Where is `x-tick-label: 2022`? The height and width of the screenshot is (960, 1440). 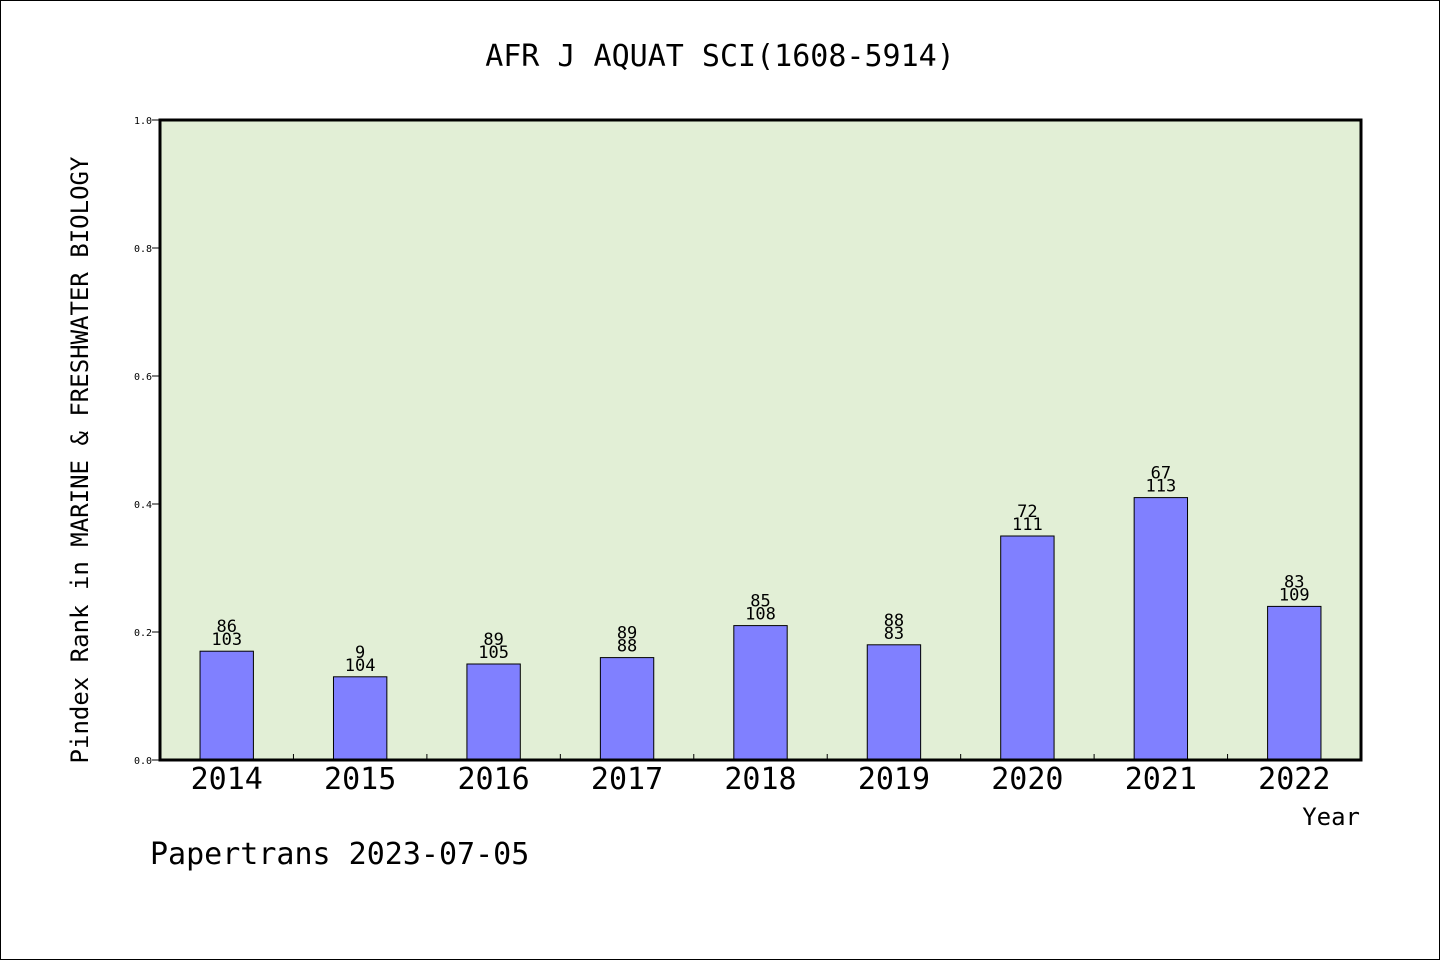
x-tick-label: 2022 is located at coordinates (1294, 779).